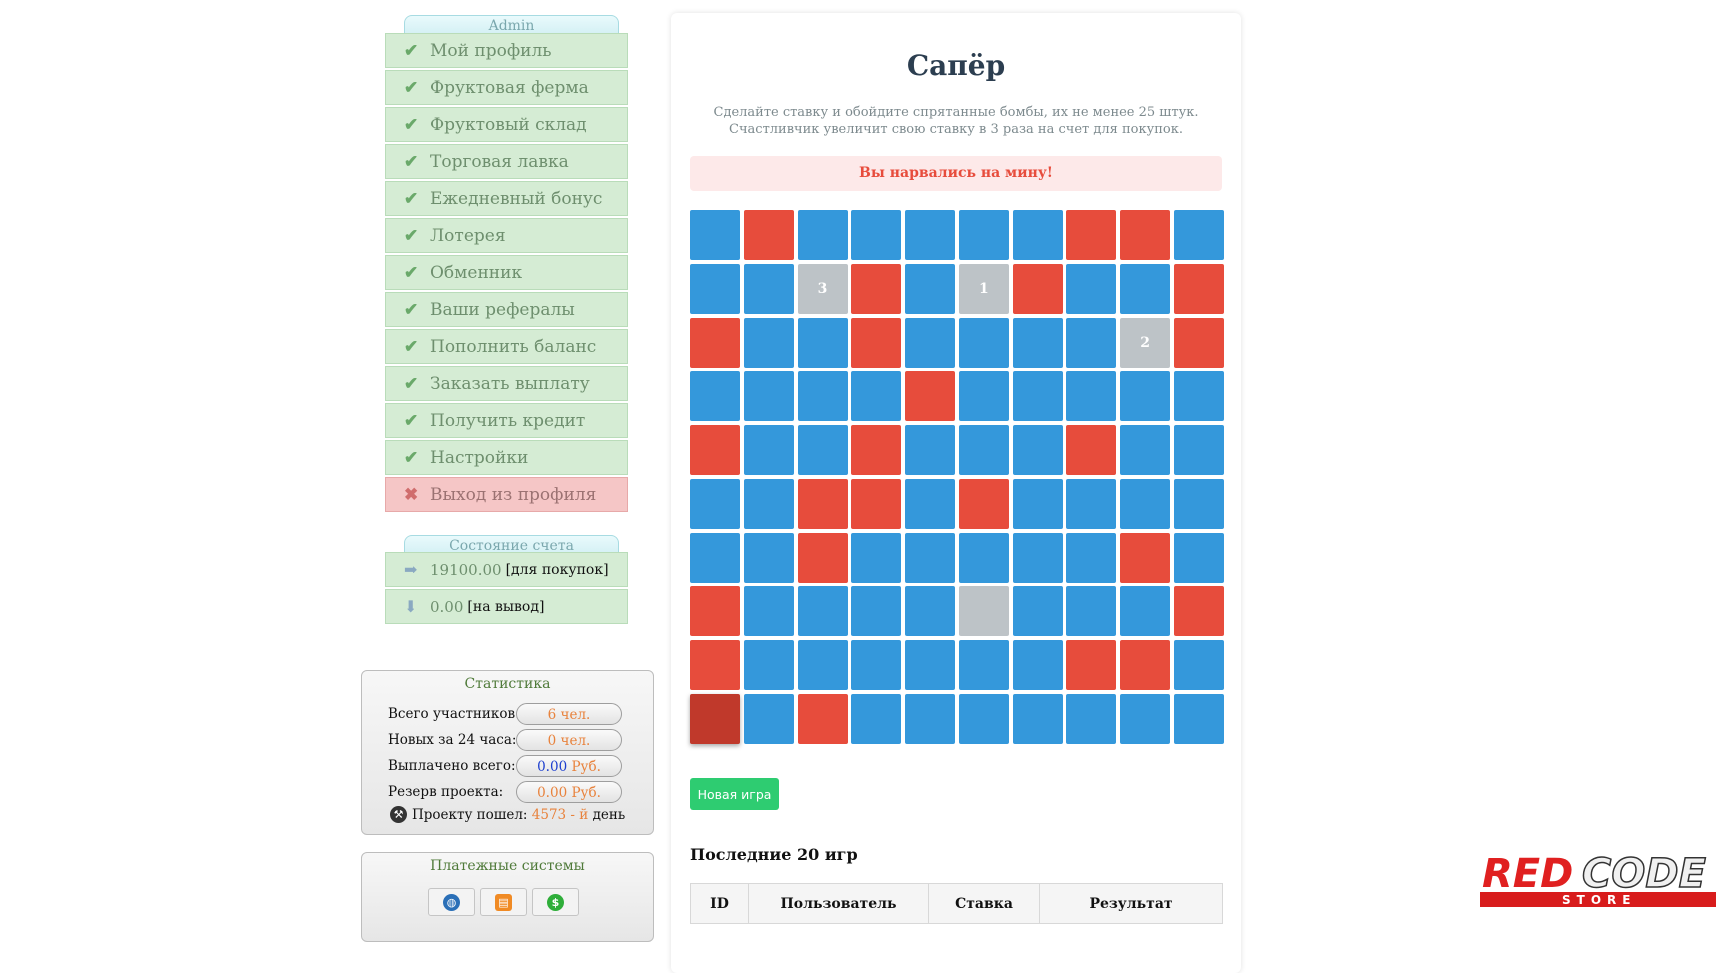 This screenshot has height=973, width=1722. I want to click on sidebar-item-3: ✔ Торговая лавка, so click(506, 161).